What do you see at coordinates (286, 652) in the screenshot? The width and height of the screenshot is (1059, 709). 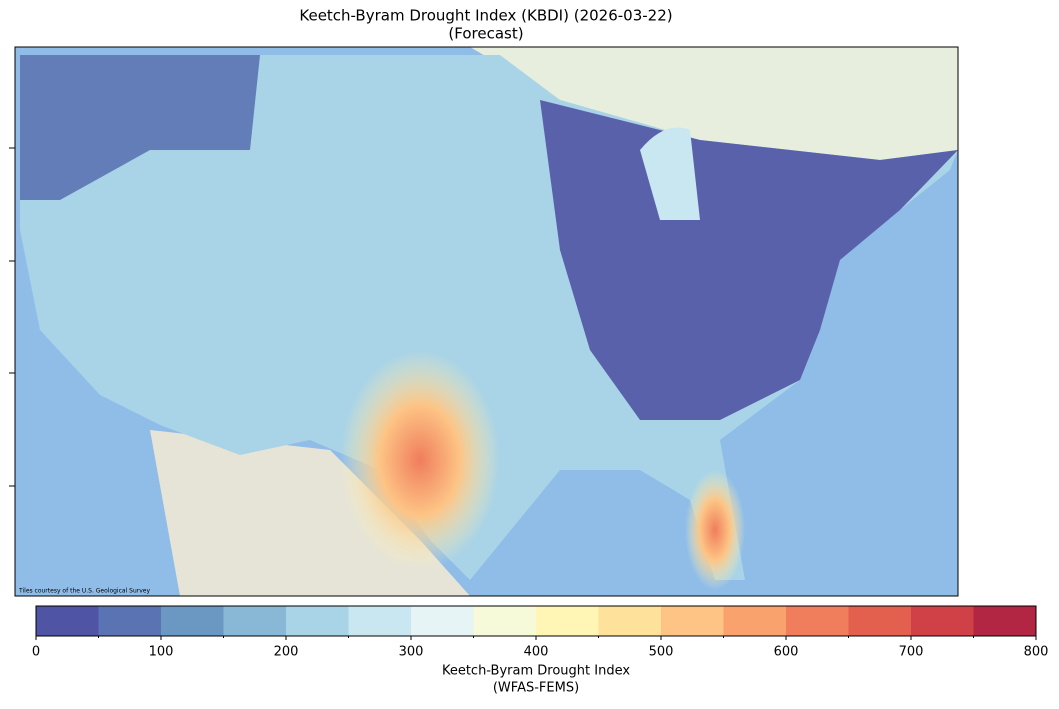 I see `tick-label: 200` at bounding box center [286, 652].